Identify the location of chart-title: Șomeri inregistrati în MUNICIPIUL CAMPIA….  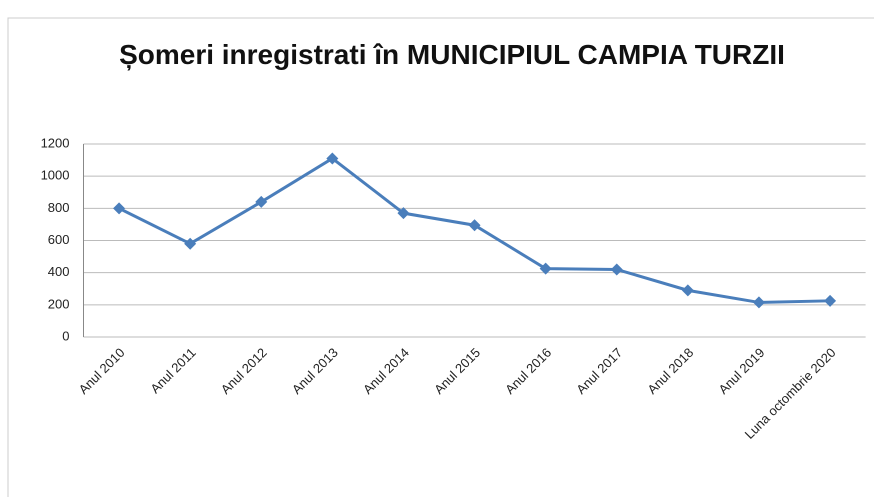
(452, 54).